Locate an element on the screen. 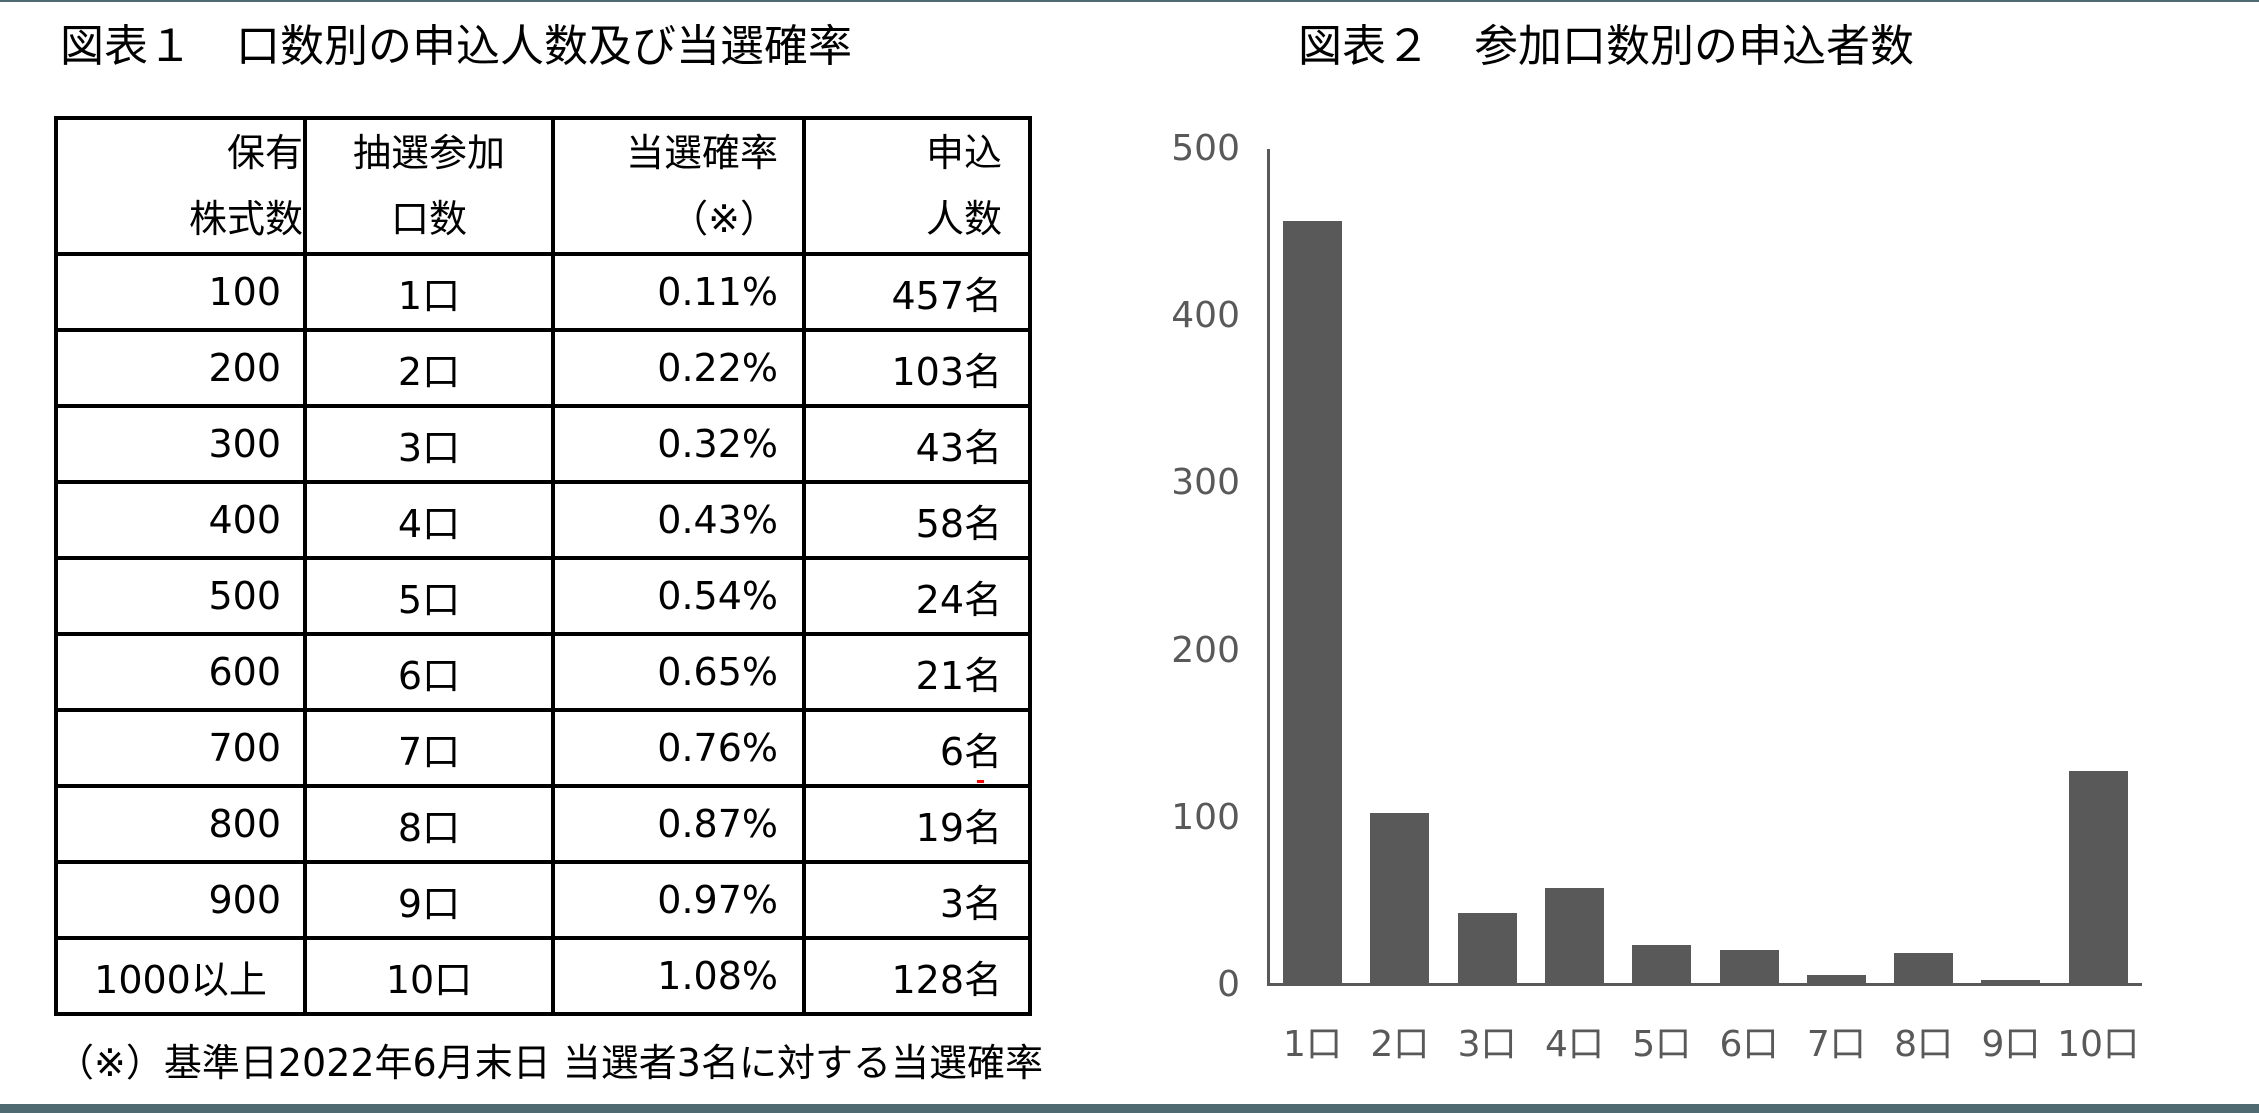 This screenshot has width=2259, height=1113. cell-units: 10口 is located at coordinates (429, 976).